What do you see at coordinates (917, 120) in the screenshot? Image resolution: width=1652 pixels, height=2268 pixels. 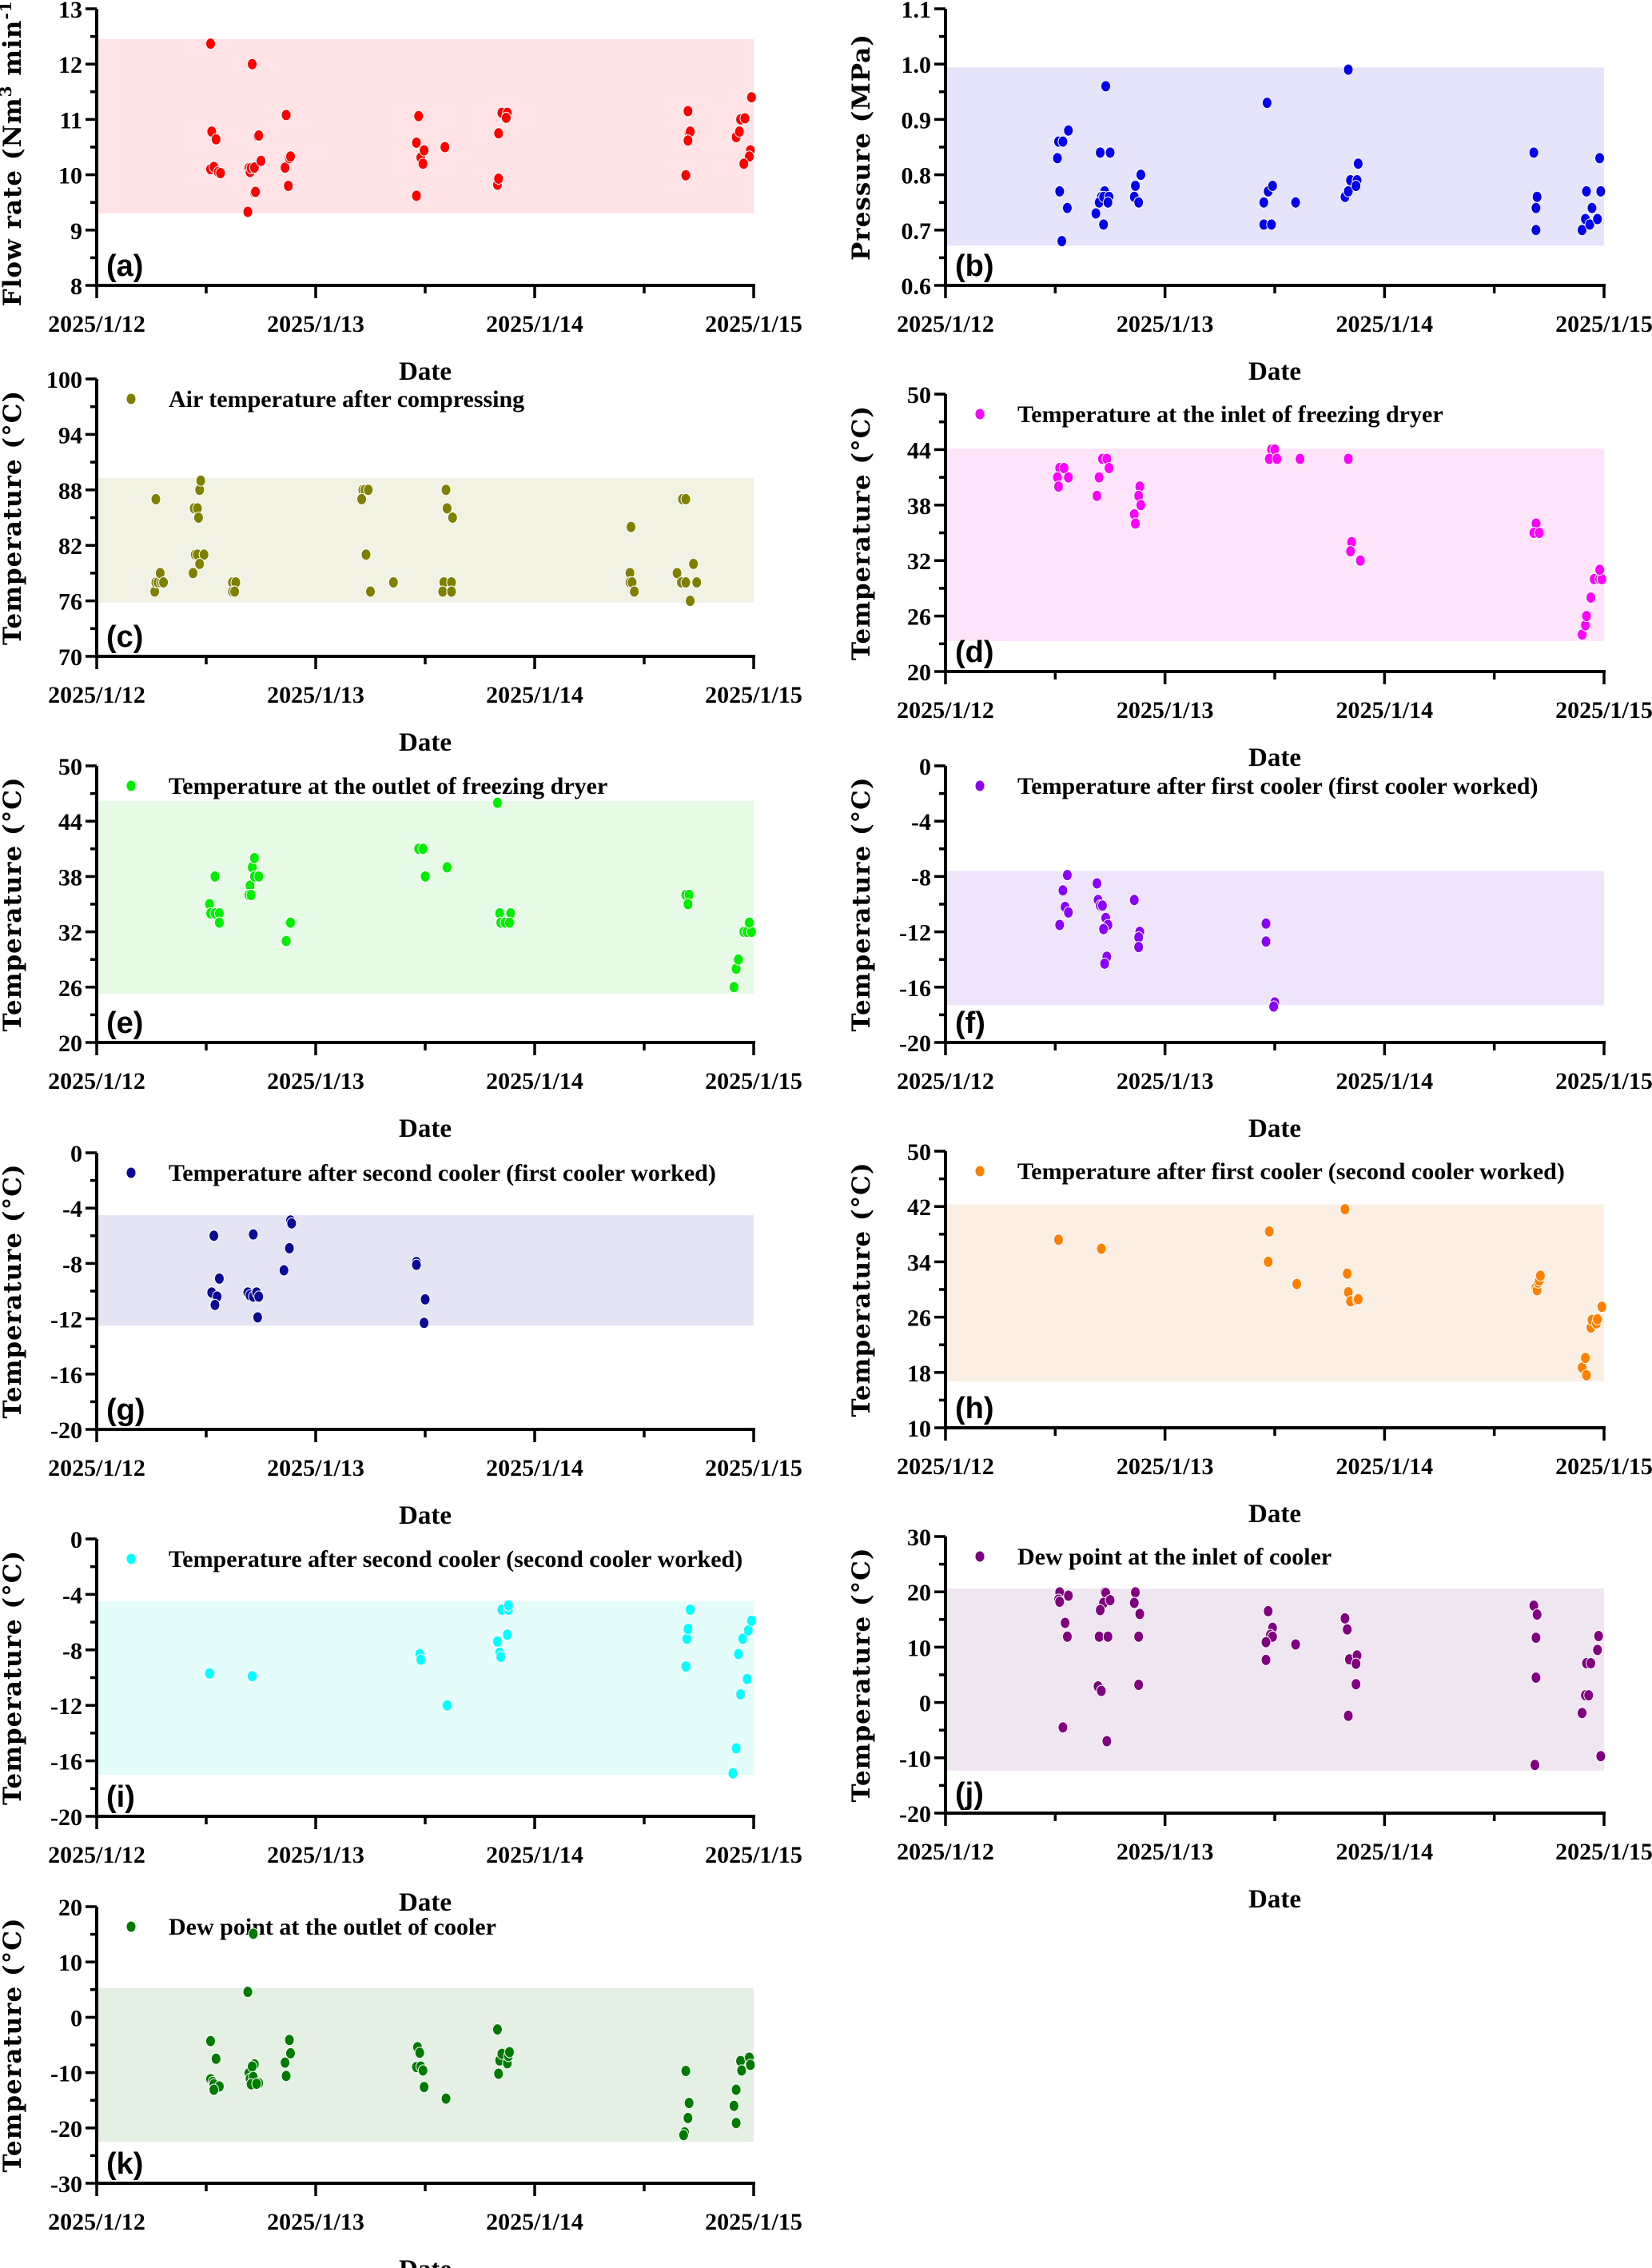 I see `y-tick-label: 0.9` at bounding box center [917, 120].